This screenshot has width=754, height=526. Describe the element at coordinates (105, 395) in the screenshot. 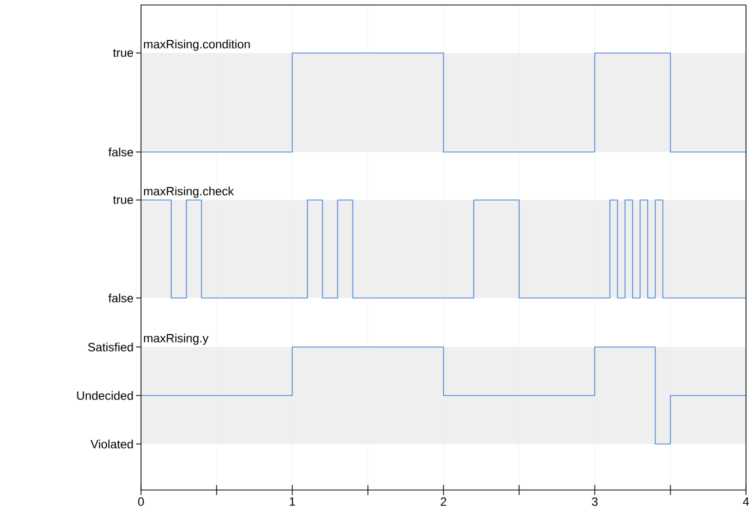

I see `text: Undecided` at that location.